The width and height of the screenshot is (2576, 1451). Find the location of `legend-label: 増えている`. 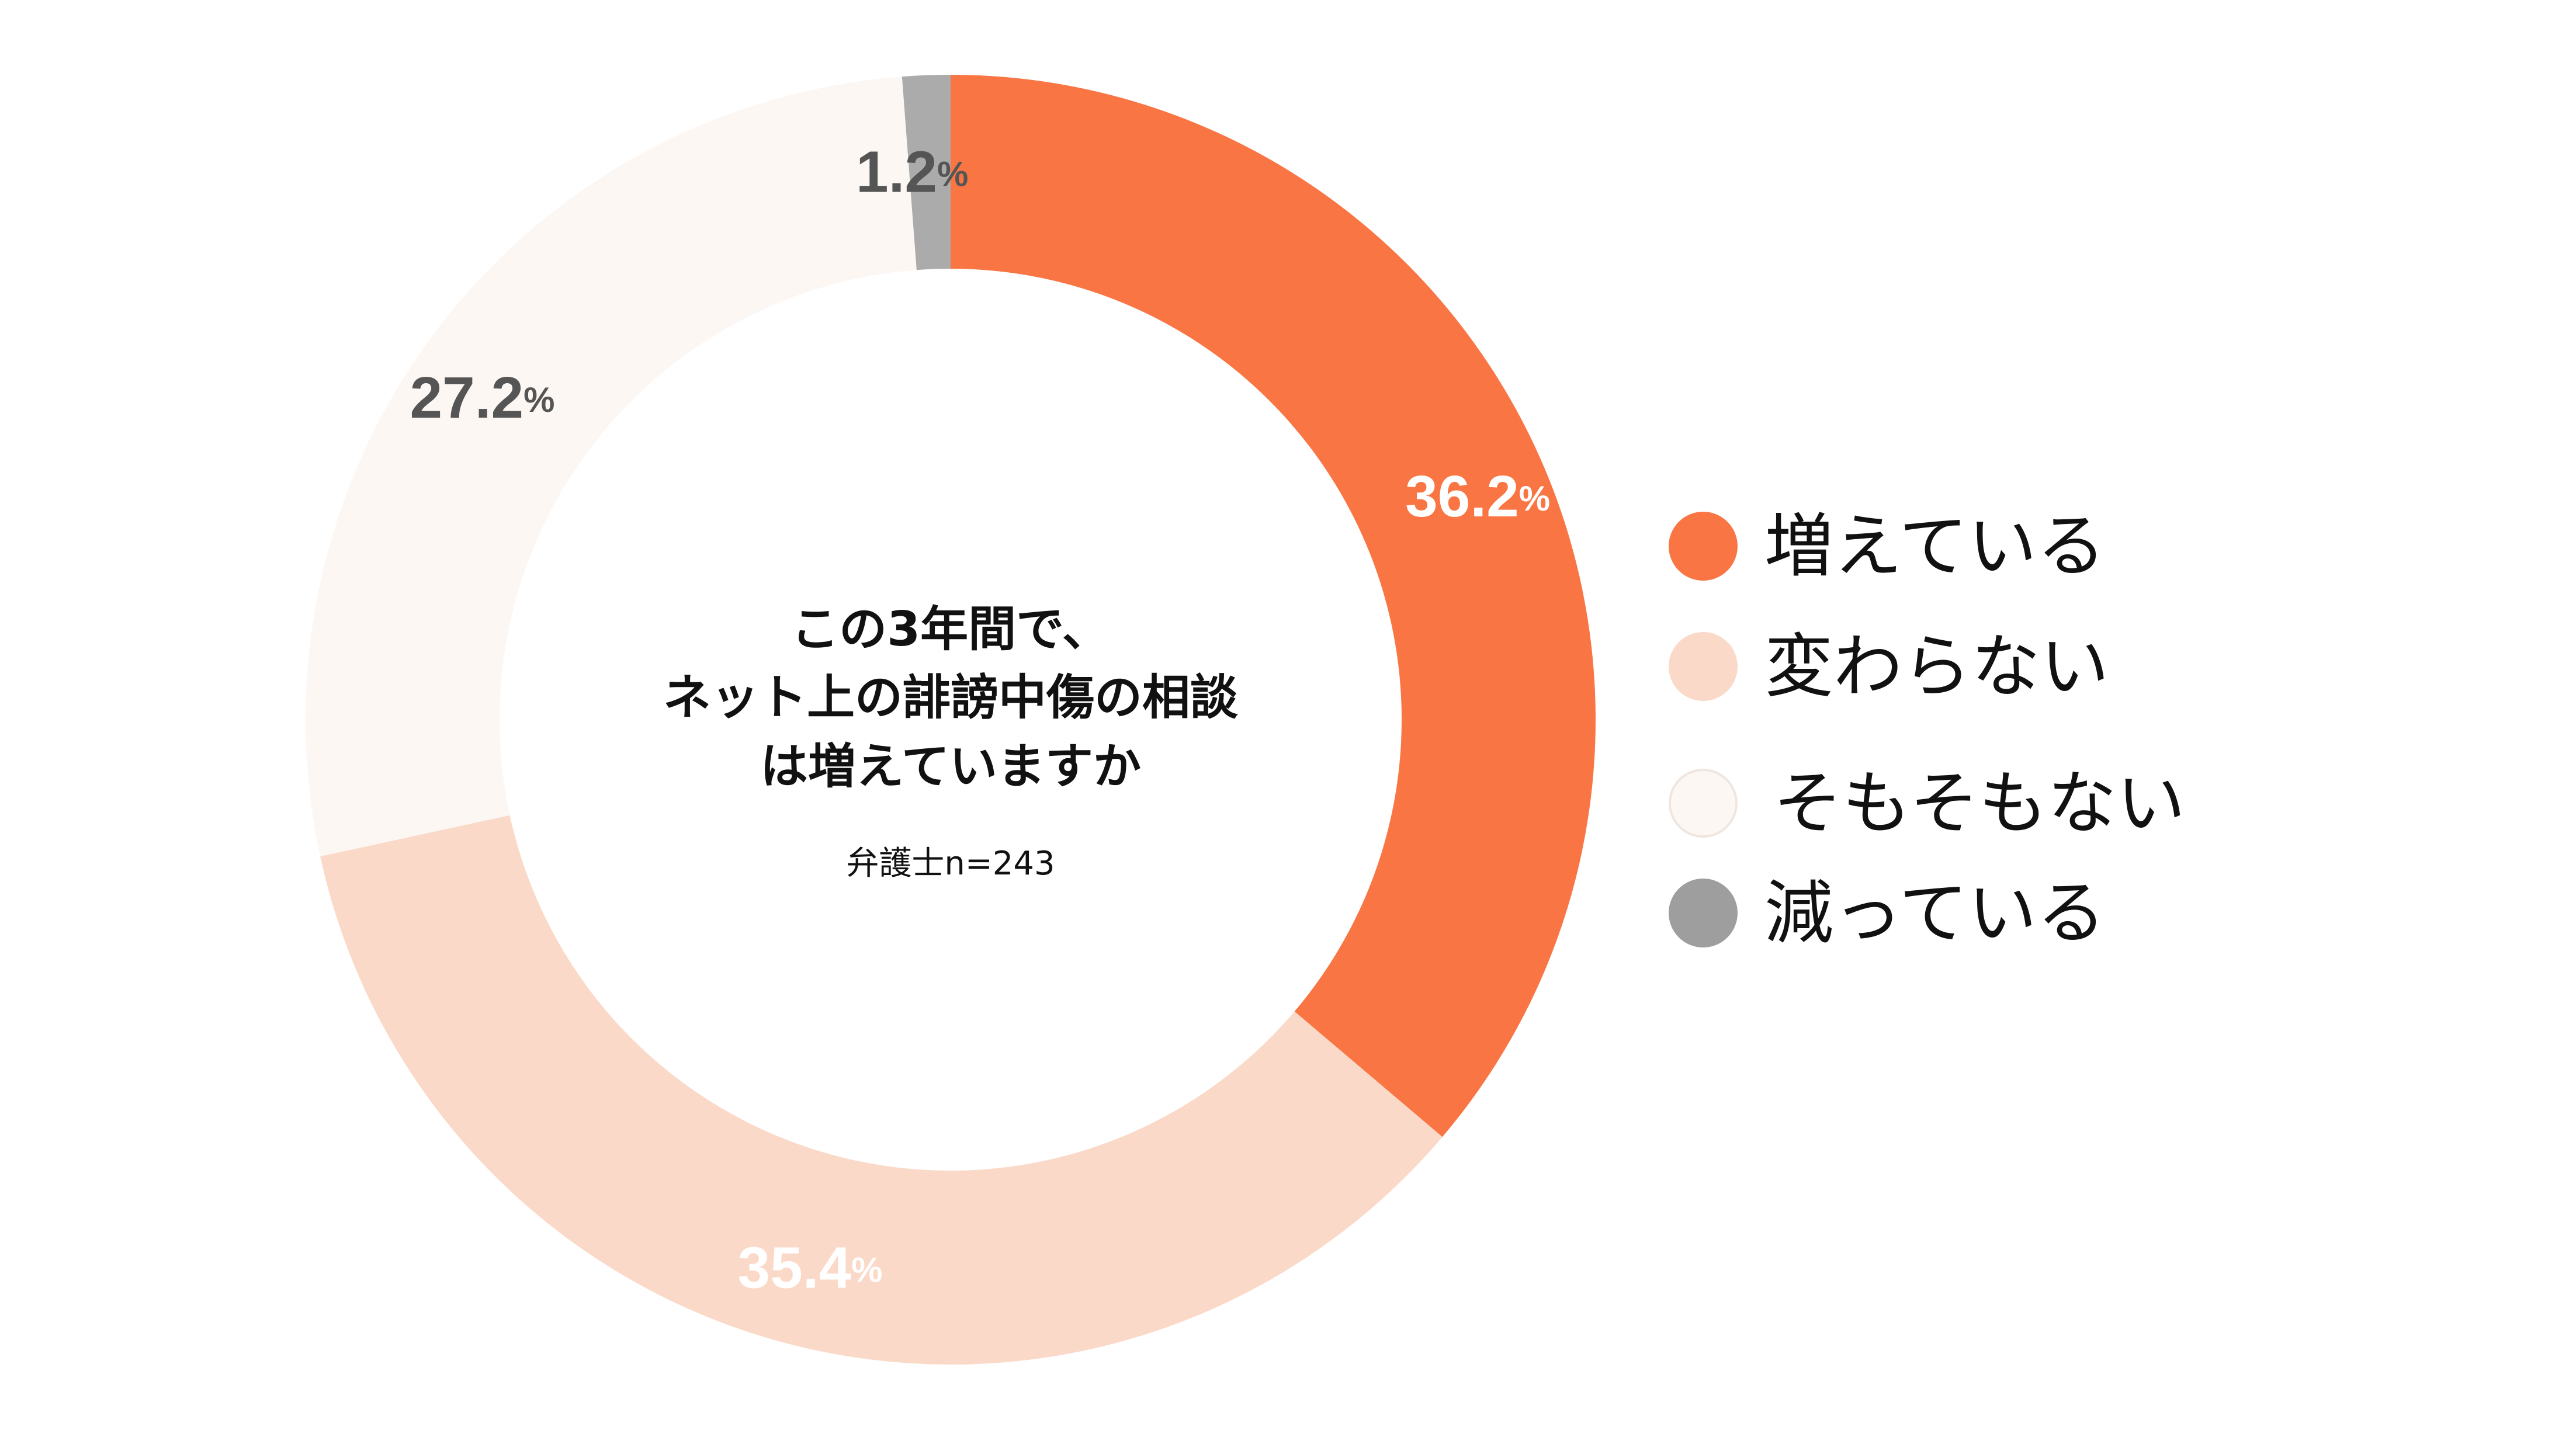

legend-label: 増えている is located at coordinates (1935, 546).